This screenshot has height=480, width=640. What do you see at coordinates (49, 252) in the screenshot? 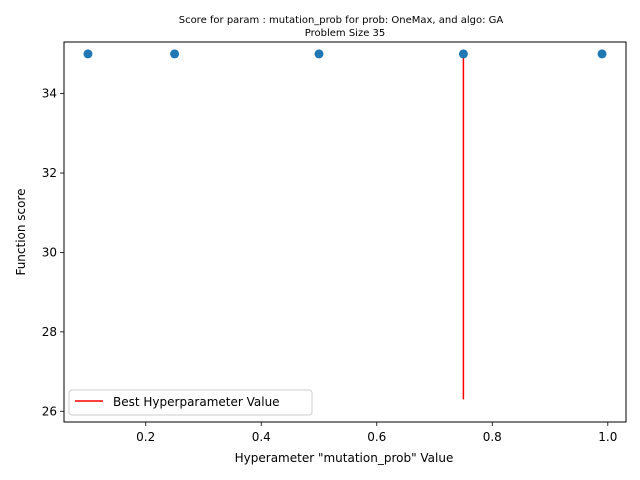
I see `y-tick-label: 30` at bounding box center [49, 252].